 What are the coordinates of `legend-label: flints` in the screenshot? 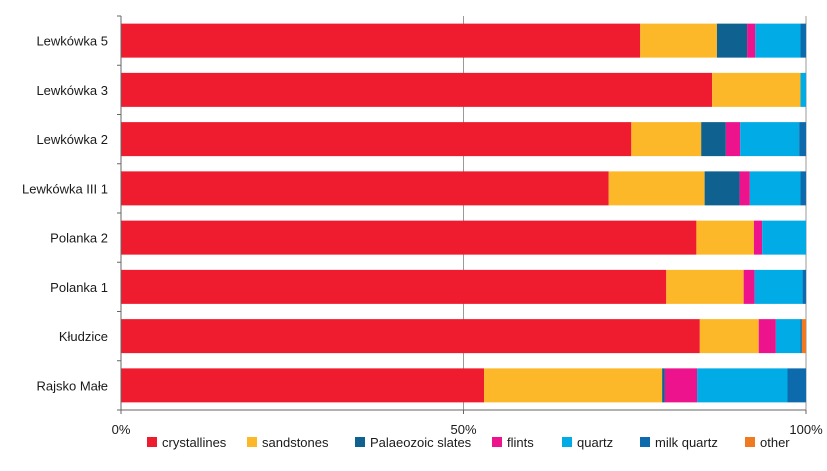 It's located at (520, 442).